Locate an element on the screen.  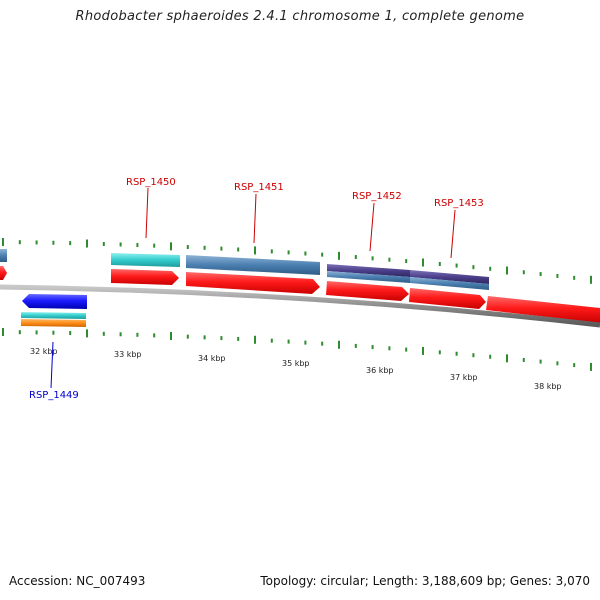
gene-label: RSP_1449 is located at coordinates (54, 395).